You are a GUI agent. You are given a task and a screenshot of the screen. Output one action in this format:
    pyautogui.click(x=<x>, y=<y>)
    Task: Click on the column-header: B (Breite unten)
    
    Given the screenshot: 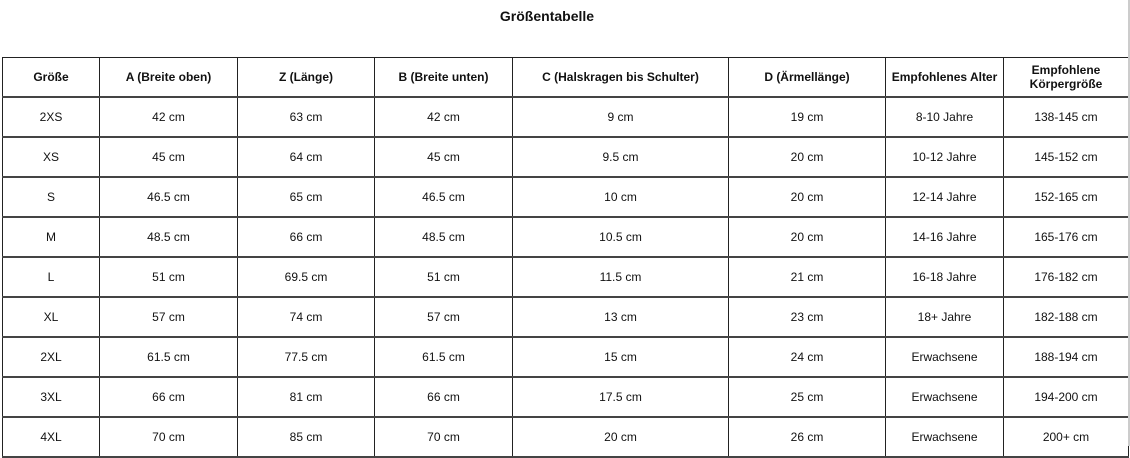 What is the action you would take?
    pyautogui.click(x=443, y=77)
    